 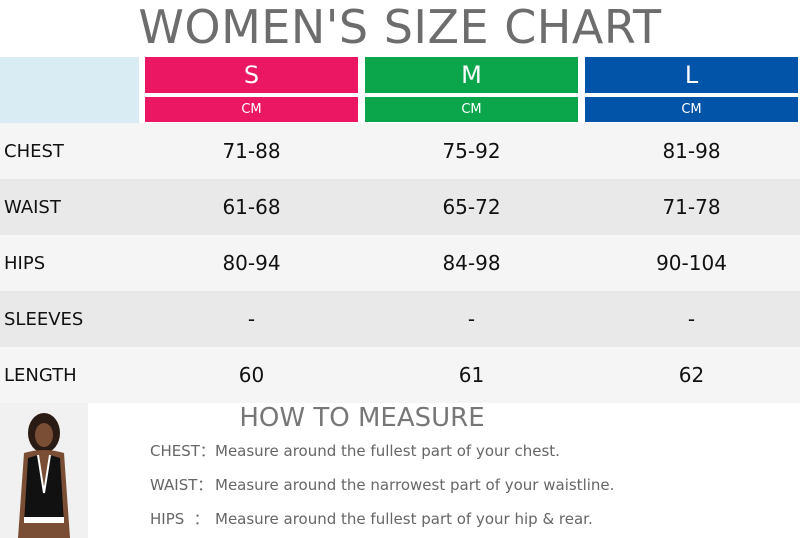 I want to click on size-value: 71-88, so click(x=251, y=151).